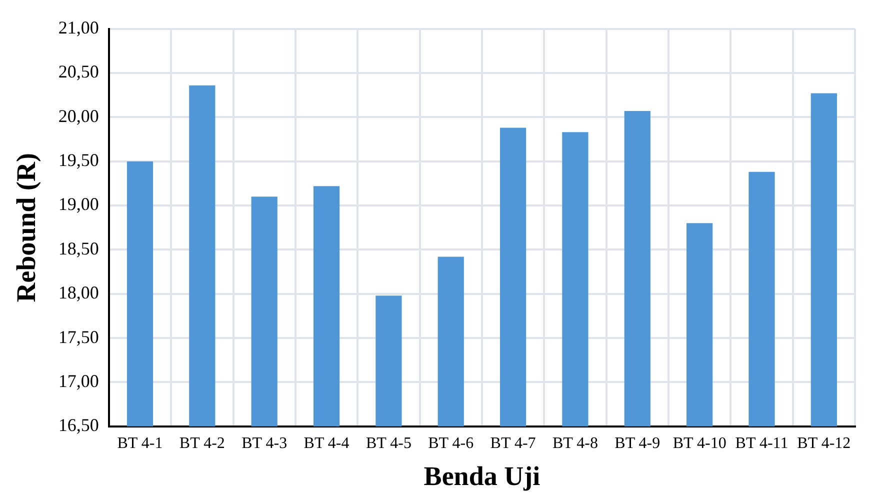 The image size is (875, 502). I want to click on y-tick-label: 18,50, so click(78, 248).